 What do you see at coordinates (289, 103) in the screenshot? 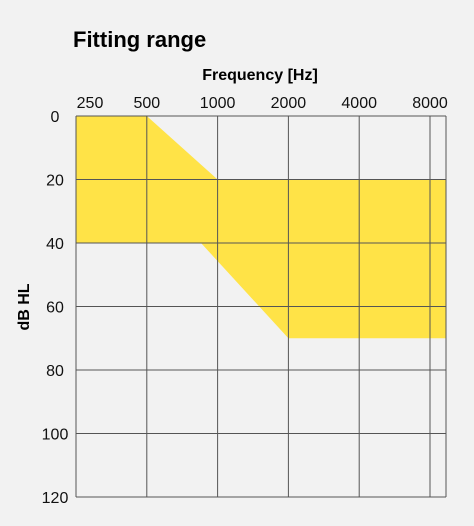
I see `x-tick-label-2000: 2000` at bounding box center [289, 103].